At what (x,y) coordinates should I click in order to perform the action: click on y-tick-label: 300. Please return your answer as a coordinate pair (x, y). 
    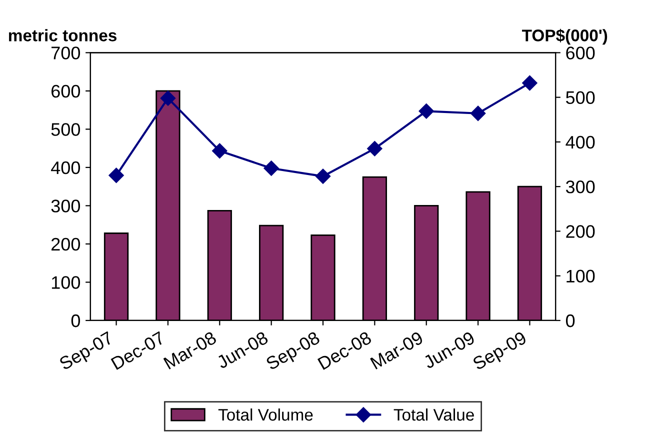
    Looking at the image, I should click on (65, 206).